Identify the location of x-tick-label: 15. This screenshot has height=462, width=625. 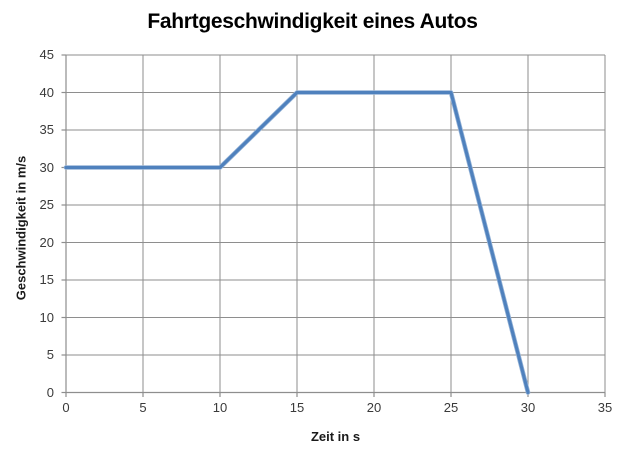
(297, 407).